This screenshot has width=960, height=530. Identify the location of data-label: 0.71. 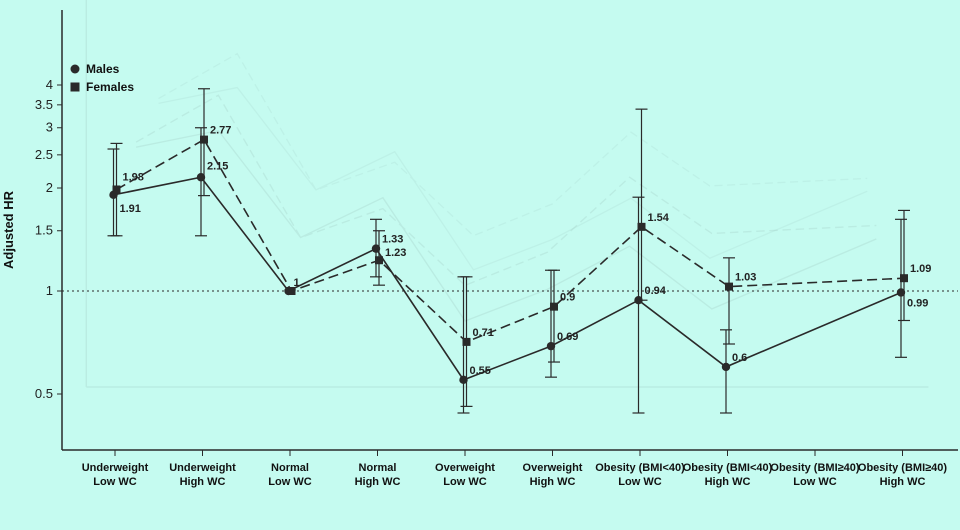
(483, 333).